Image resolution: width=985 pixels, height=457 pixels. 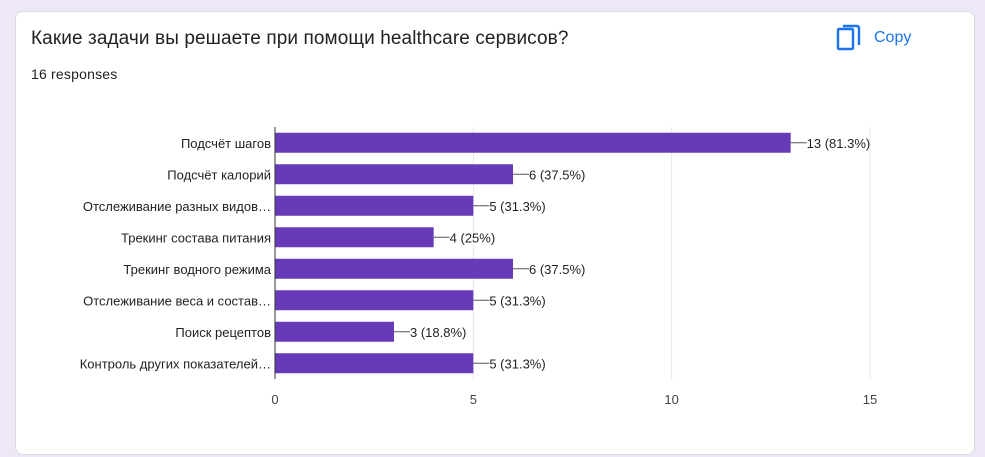 What do you see at coordinates (74, 74) in the screenshot?
I see `response-count: 16 responses` at bounding box center [74, 74].